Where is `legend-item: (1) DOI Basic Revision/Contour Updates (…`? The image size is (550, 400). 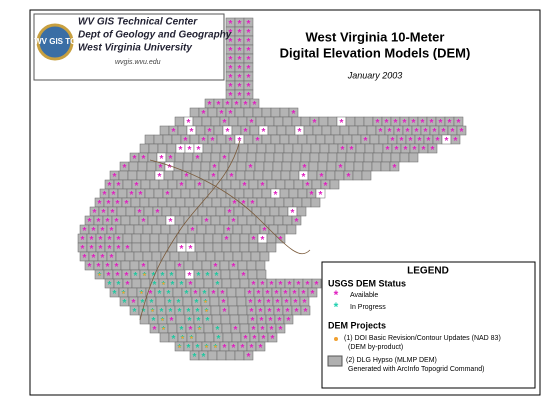
legend-item: (1) DOI Basic Revision/Contour Updates (… is located at coordinates (422, 338).